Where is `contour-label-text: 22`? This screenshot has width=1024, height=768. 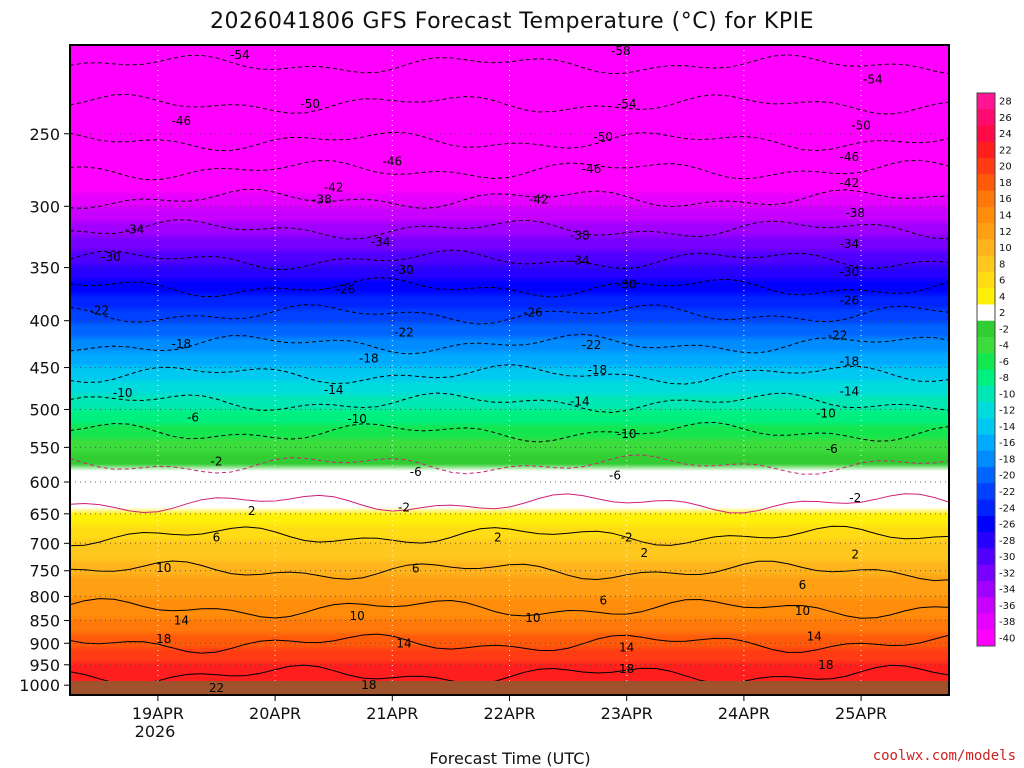 contour-label-text: 22 is located at coordinates (216, 688).